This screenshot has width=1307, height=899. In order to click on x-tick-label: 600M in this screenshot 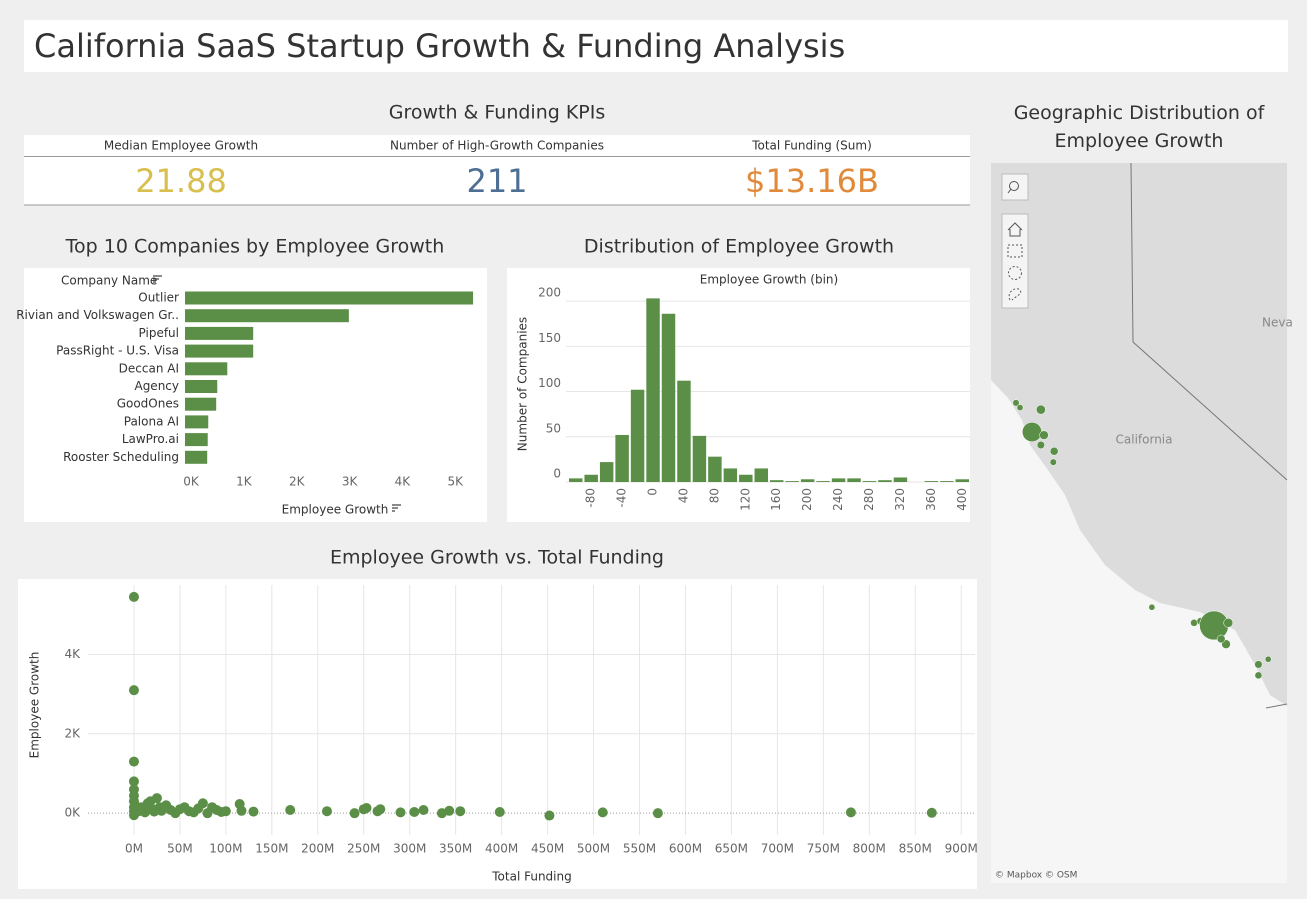, I will do `click(685, 849)`.